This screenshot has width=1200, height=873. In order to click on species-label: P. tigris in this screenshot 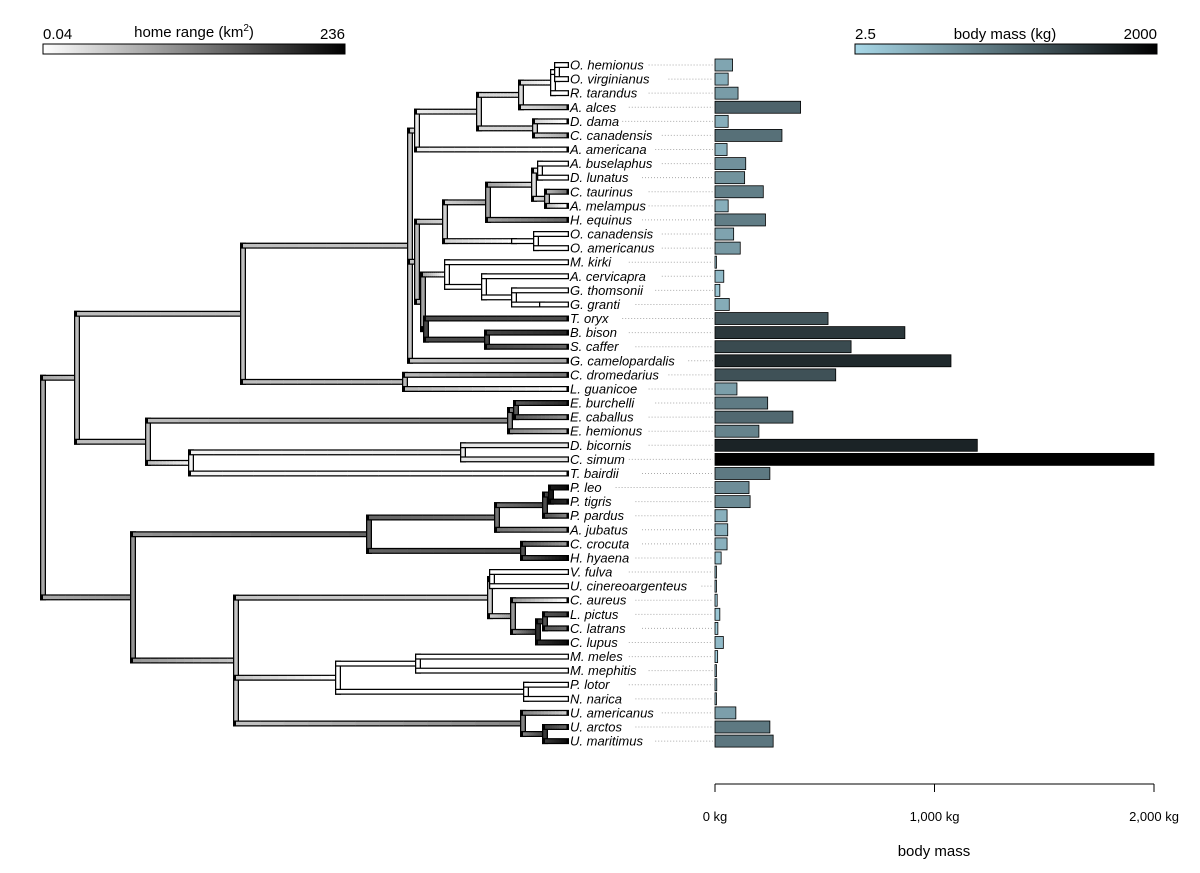, I will do `click(591, 501)`.